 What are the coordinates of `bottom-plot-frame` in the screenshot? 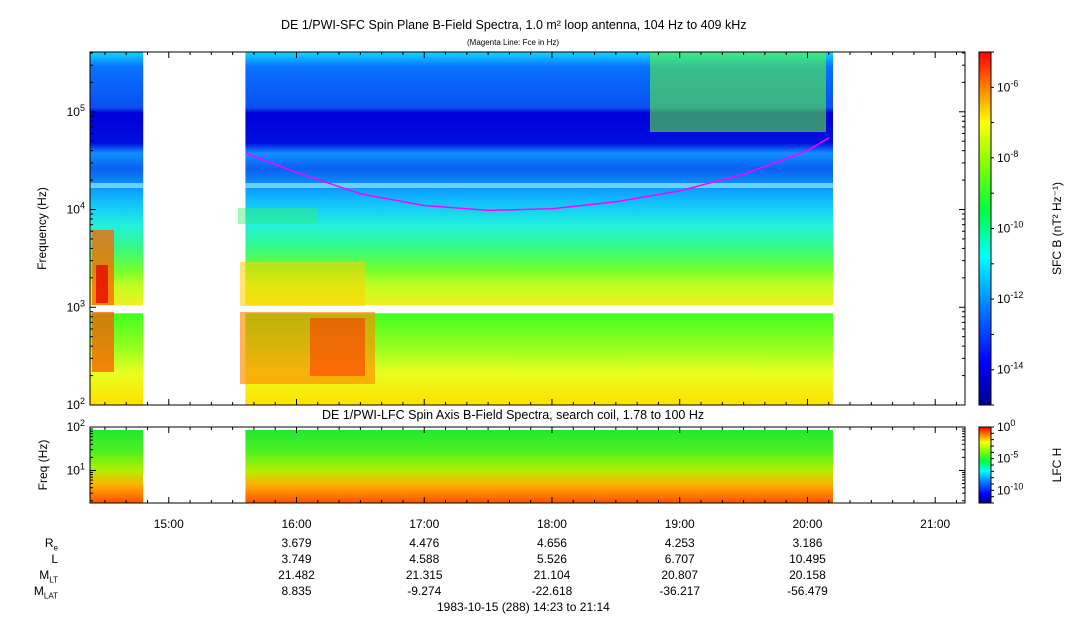 It's located at (527, 465).